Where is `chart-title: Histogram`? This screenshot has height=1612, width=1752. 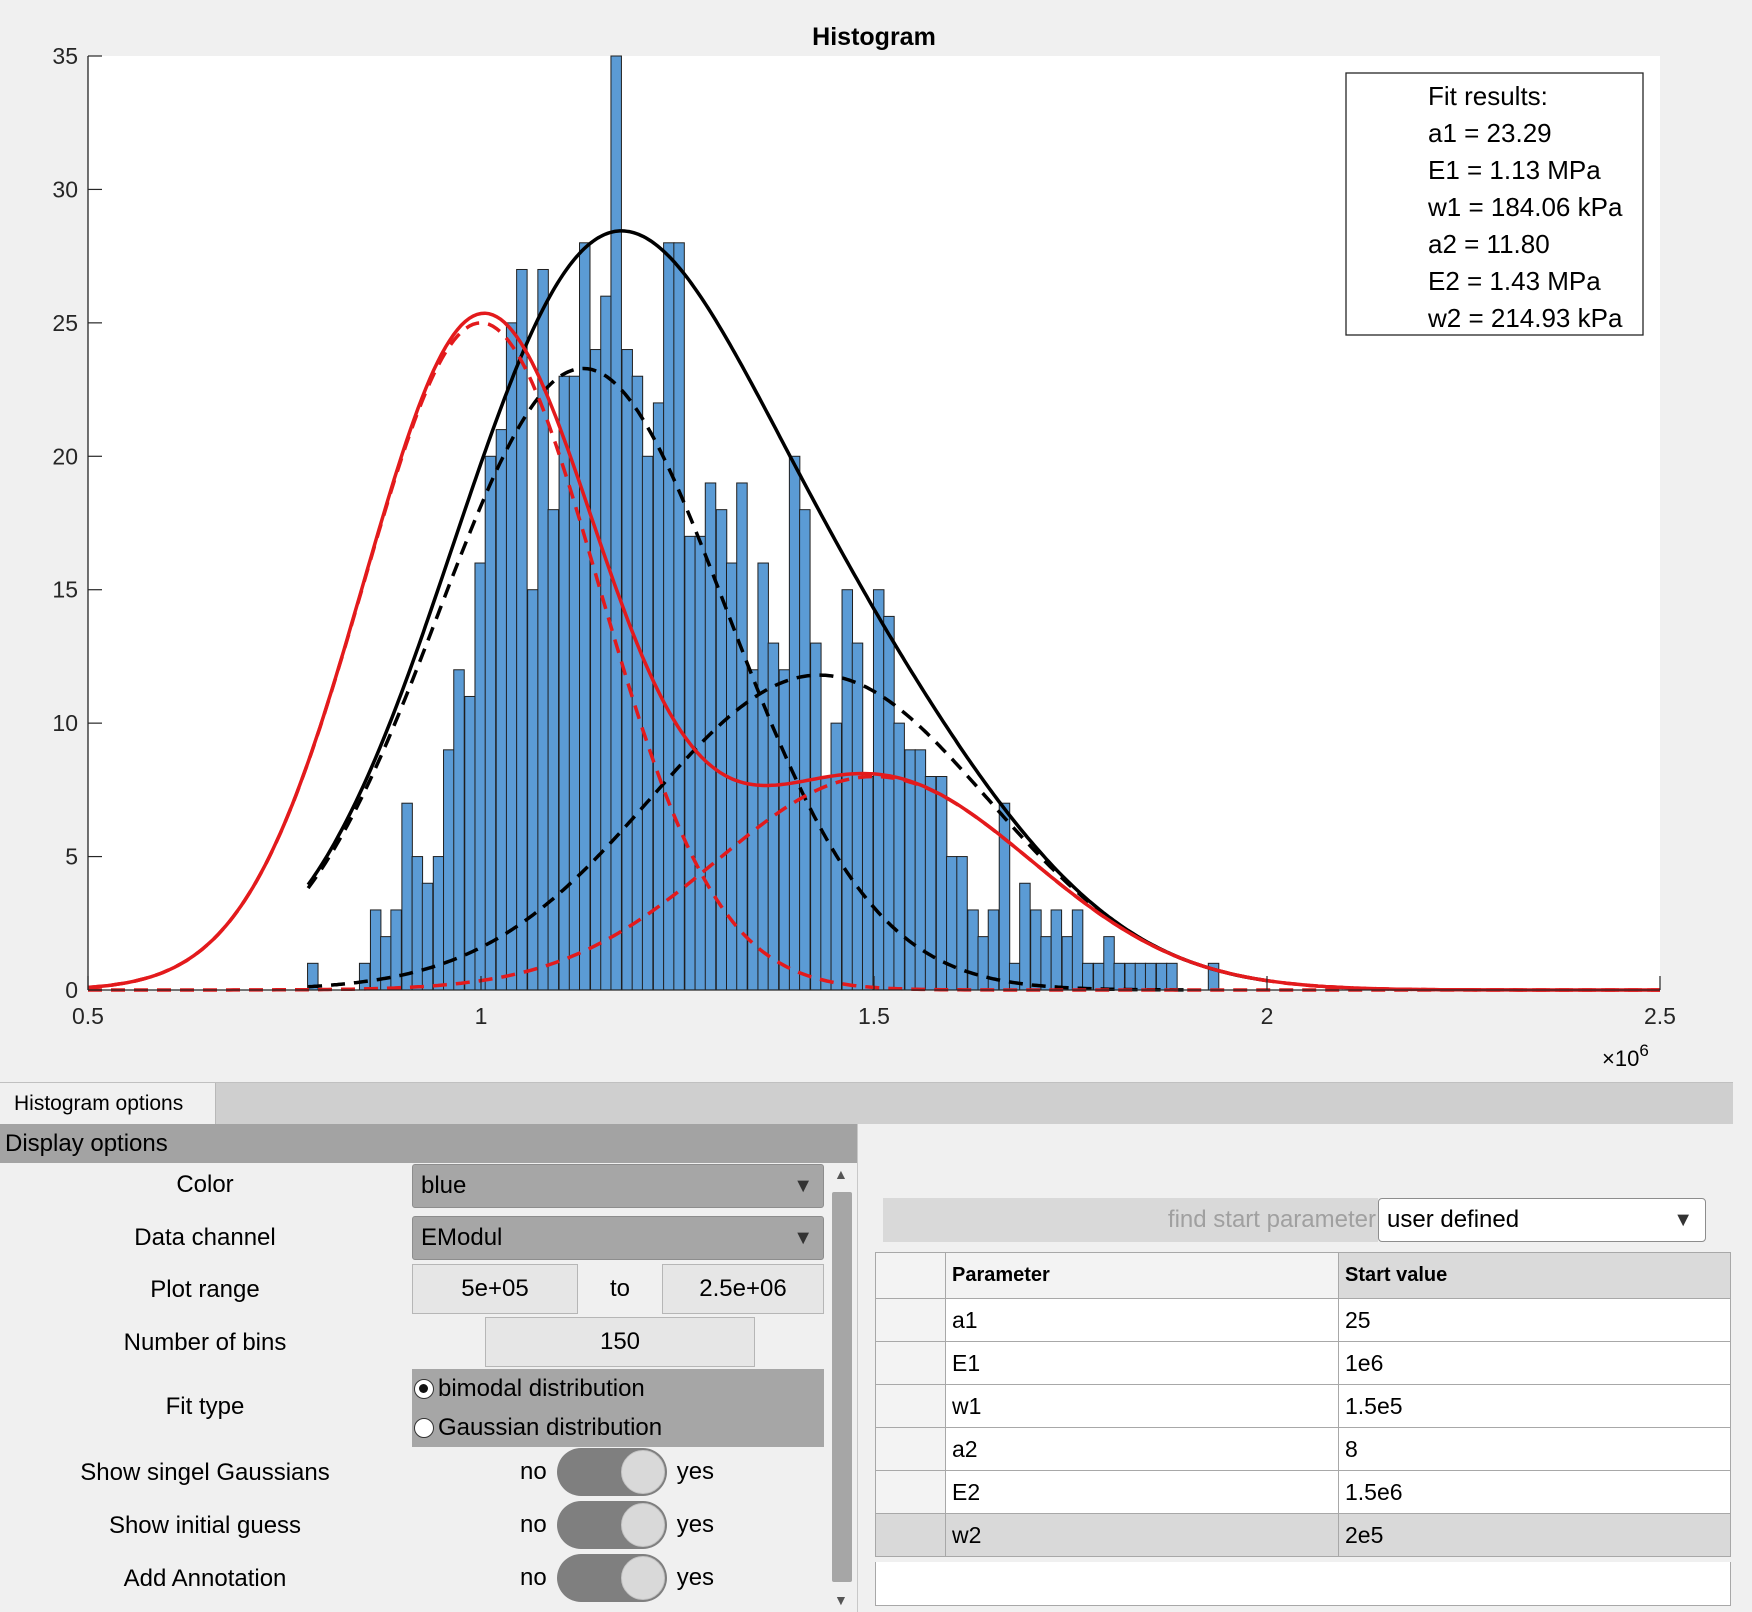
chart-title: Histogram is located at coordinates (874, 37).